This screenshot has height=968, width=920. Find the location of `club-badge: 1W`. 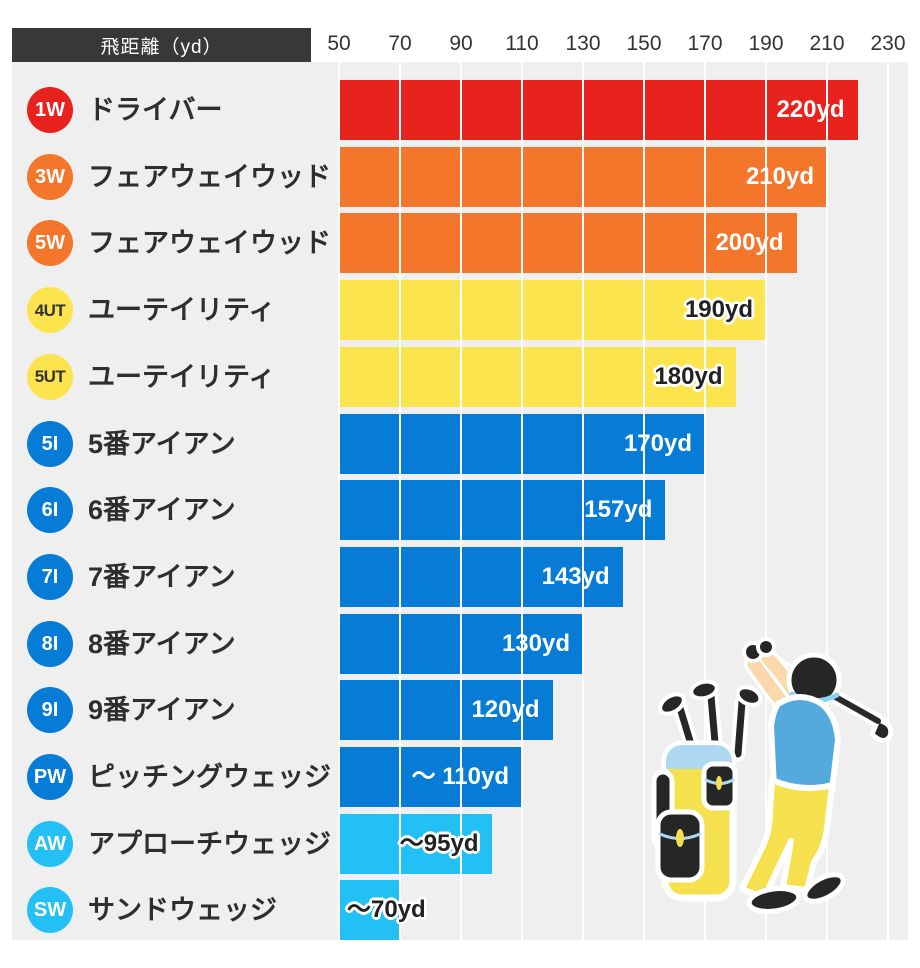

club-badge: 1W is located at coordinates (50, 110).